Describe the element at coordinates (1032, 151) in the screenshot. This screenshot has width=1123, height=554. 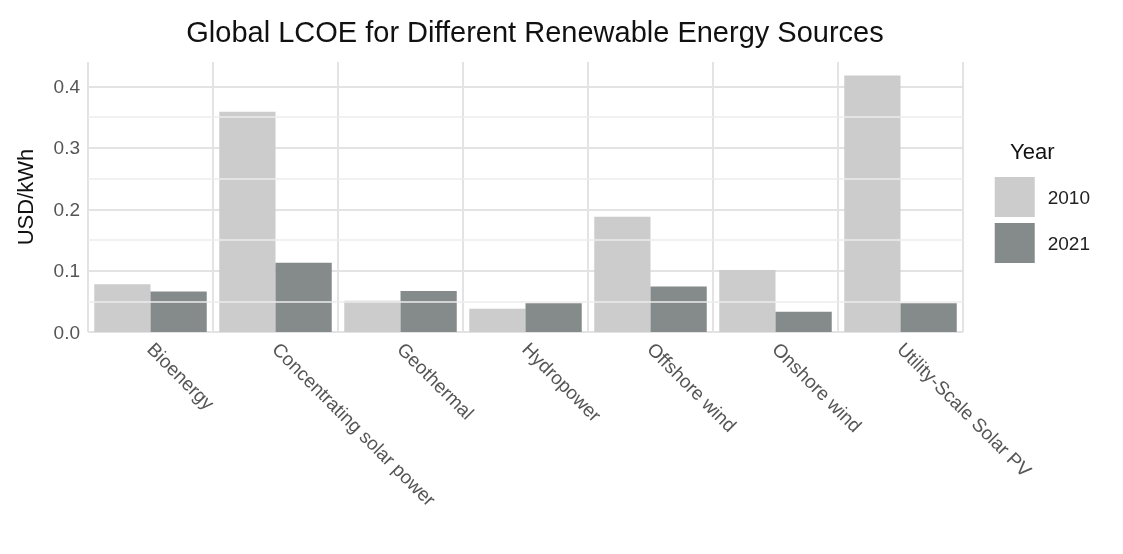
I see `legend-title: Year` at that location.